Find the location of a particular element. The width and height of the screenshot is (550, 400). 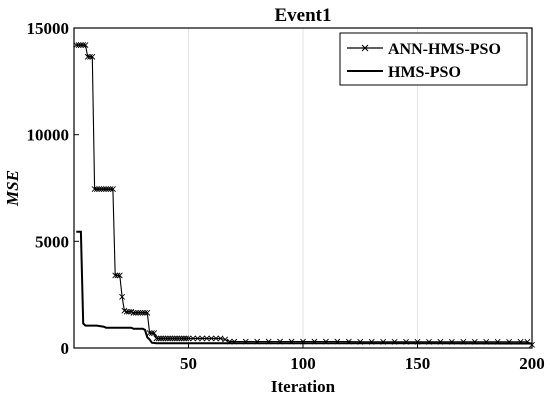

y-axis-label: MSE is located at coordinates (12, 188).